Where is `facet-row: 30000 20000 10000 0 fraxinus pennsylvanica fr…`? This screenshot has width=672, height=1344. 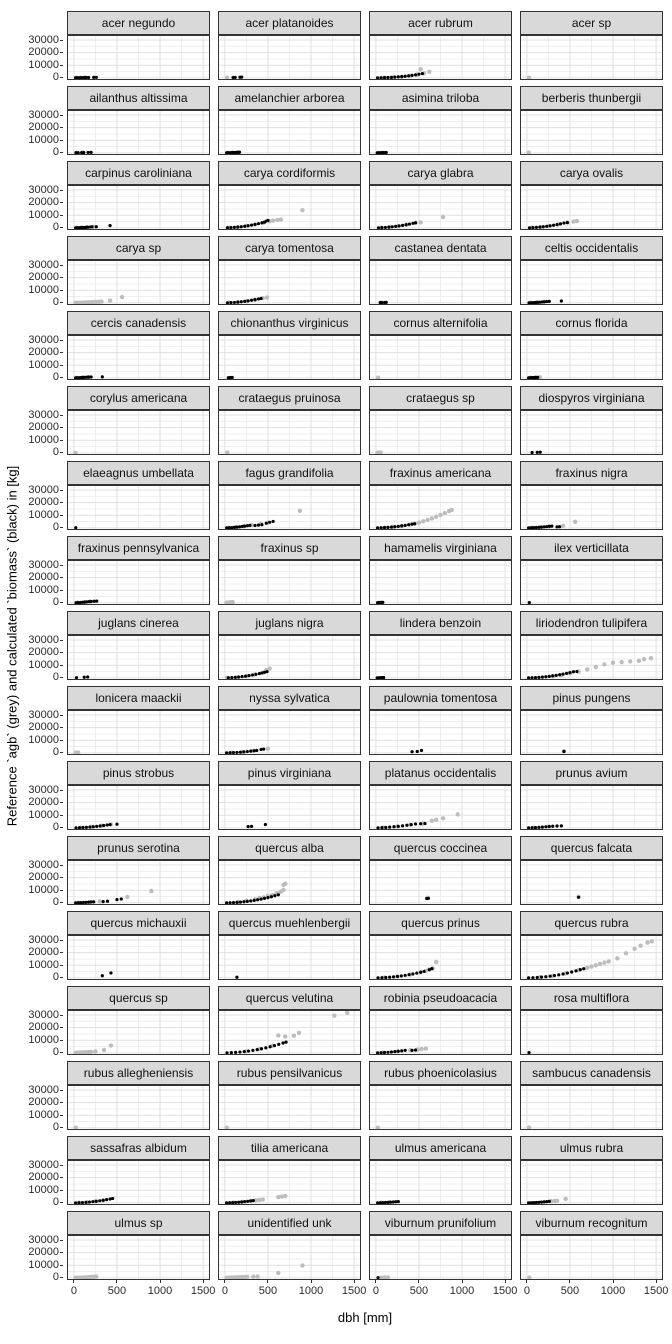 facet-row: 30000 20000 10000 0 fraxinus pennsylvanica fr… is located at coordinates (331, 569).